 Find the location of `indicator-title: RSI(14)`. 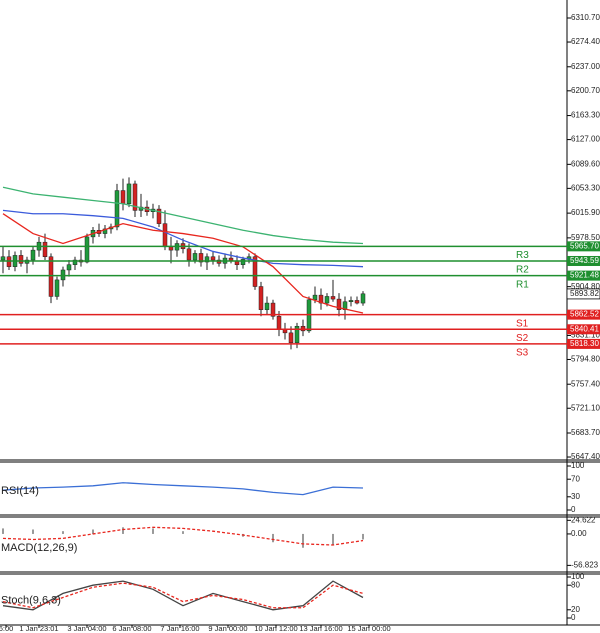

indicator-title: RSI(14) is located at coordinates (20, 491).